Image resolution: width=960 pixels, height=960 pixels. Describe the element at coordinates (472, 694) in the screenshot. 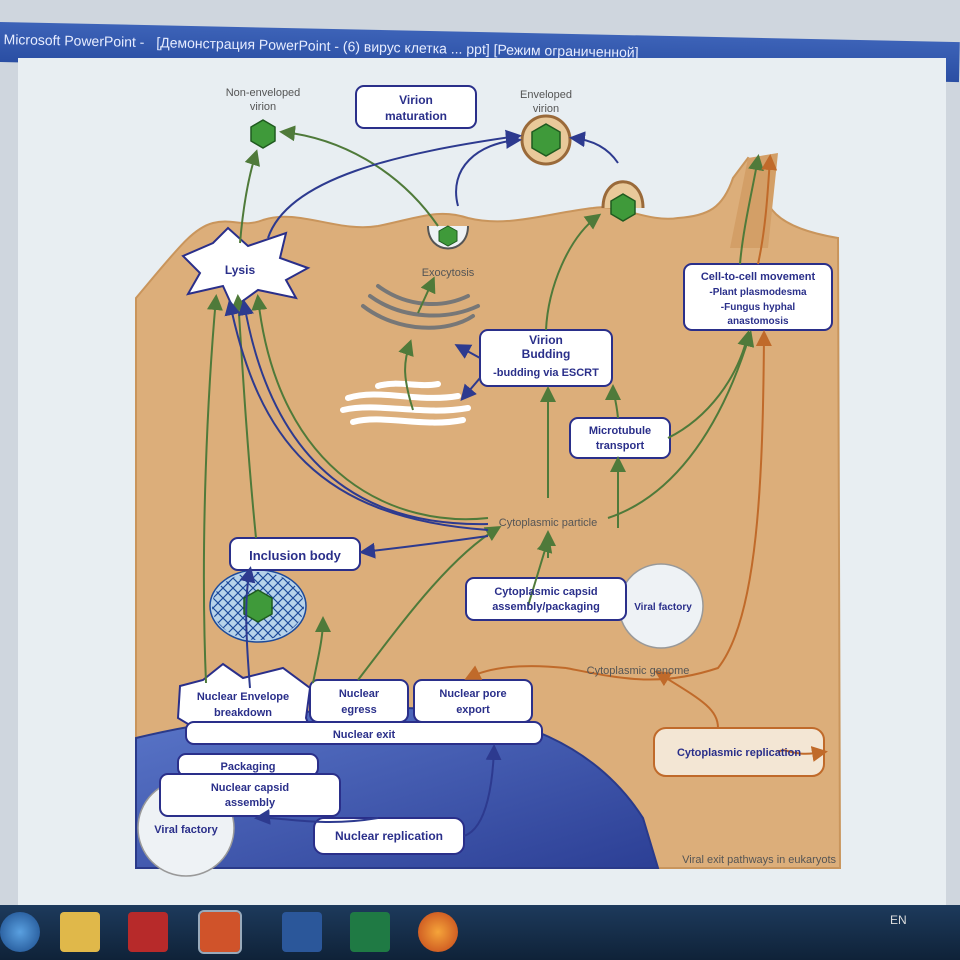

I see `nuclear-pore-label-1: Nuclear pore` at that location.